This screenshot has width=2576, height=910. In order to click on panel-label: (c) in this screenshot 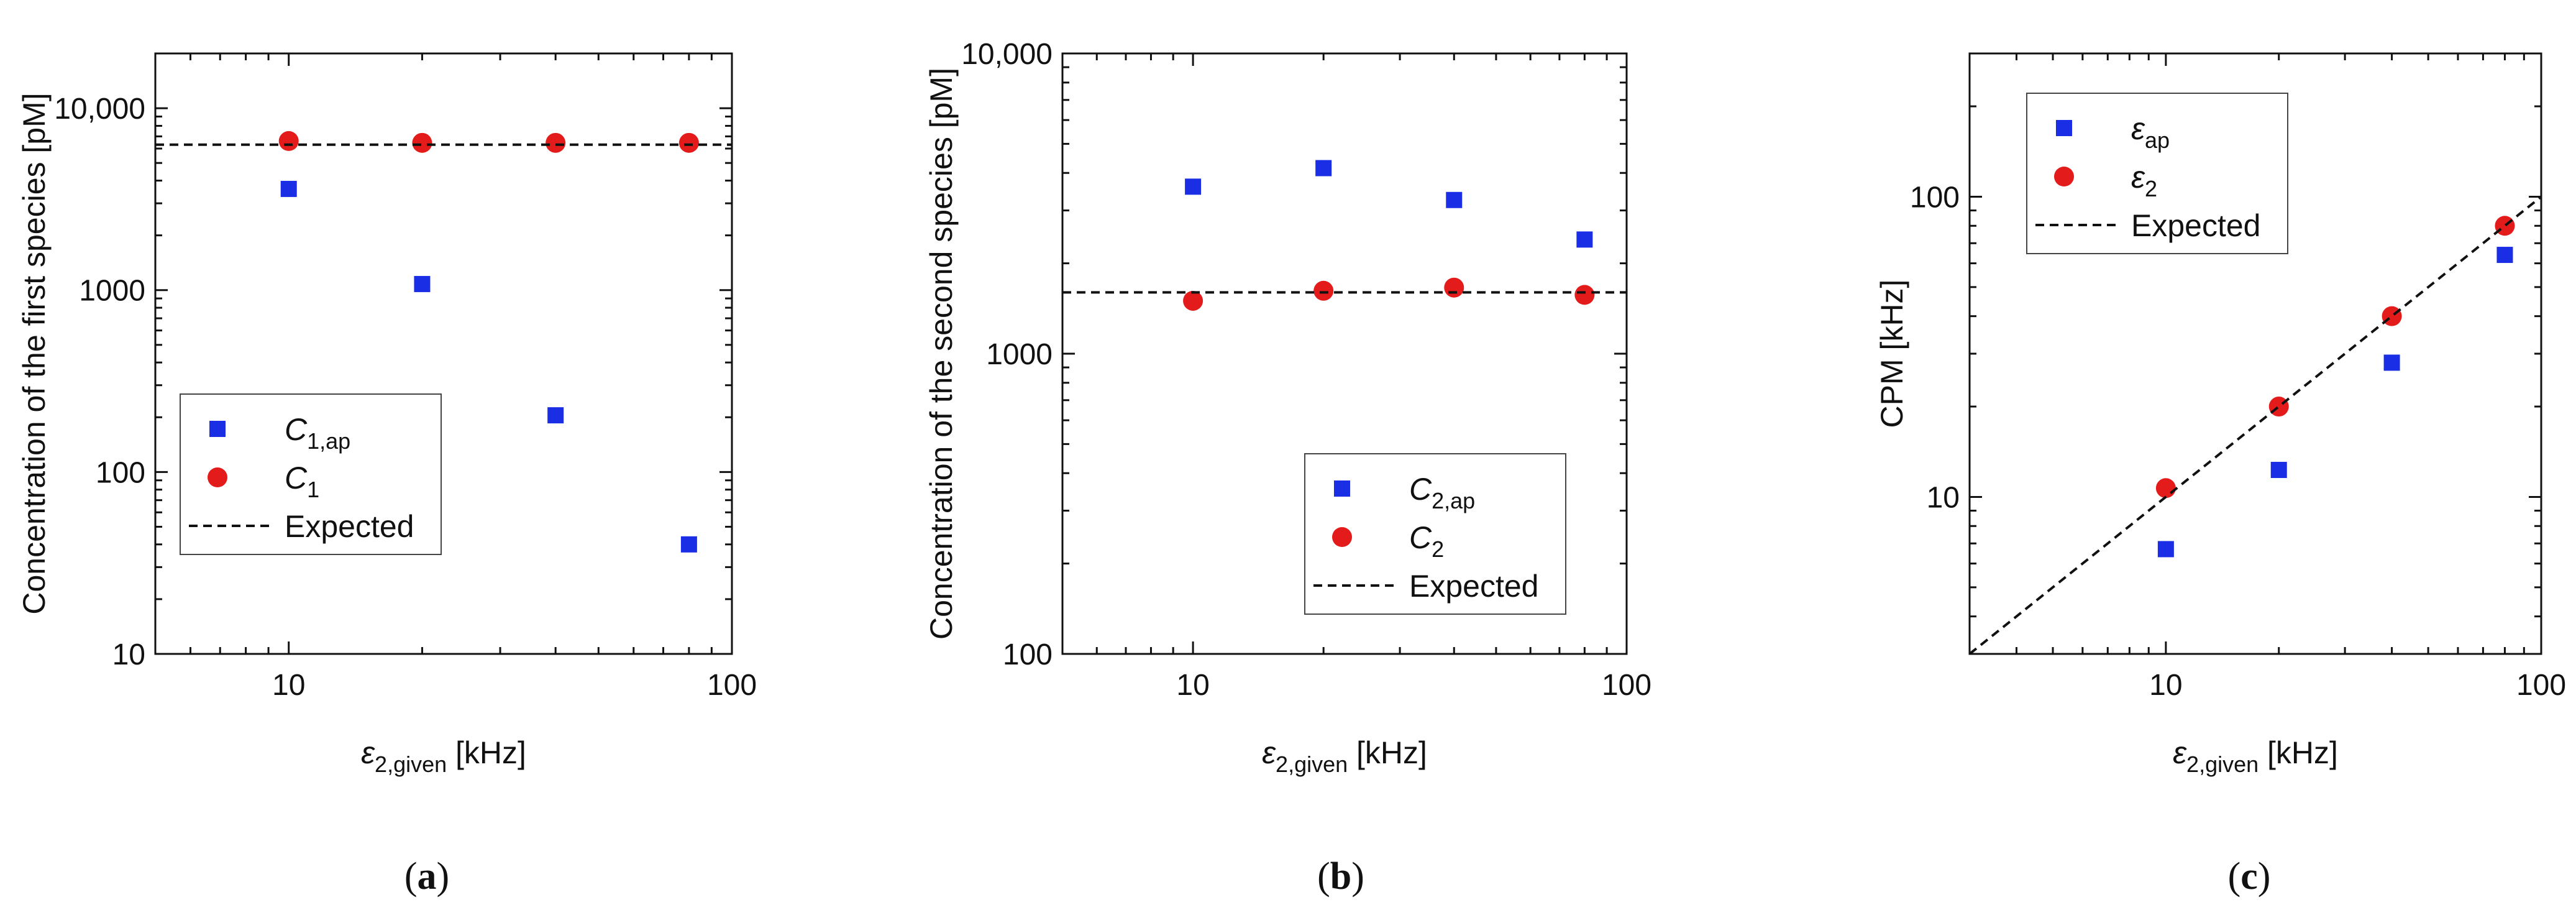, I will do `click(2249, 876)`.